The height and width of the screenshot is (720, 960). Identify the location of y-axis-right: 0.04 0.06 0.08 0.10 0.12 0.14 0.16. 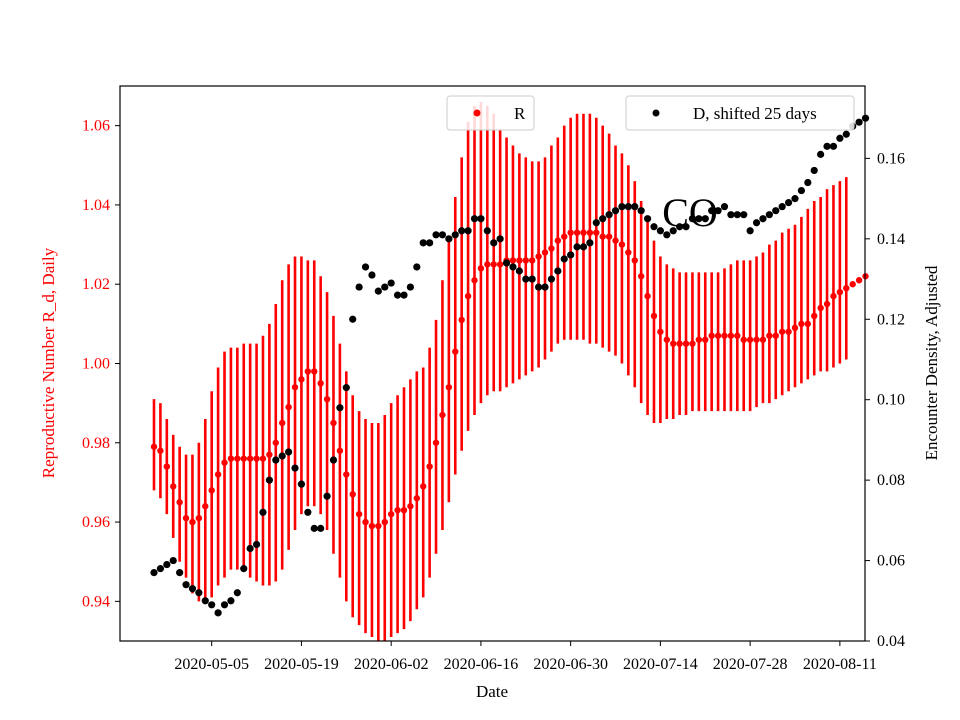
(885, 400).